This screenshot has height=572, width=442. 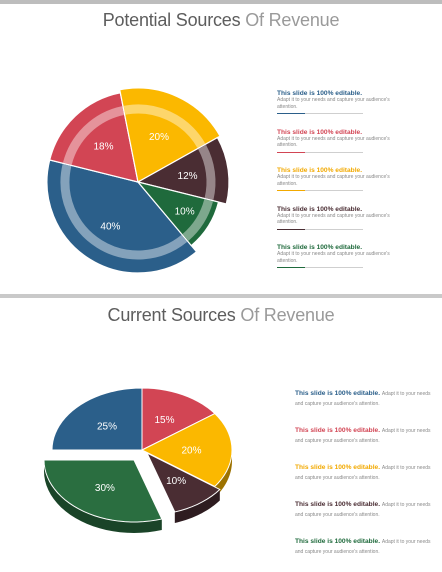 I want to click on top-pie-slice: 10%, so click(x=178, y=213).